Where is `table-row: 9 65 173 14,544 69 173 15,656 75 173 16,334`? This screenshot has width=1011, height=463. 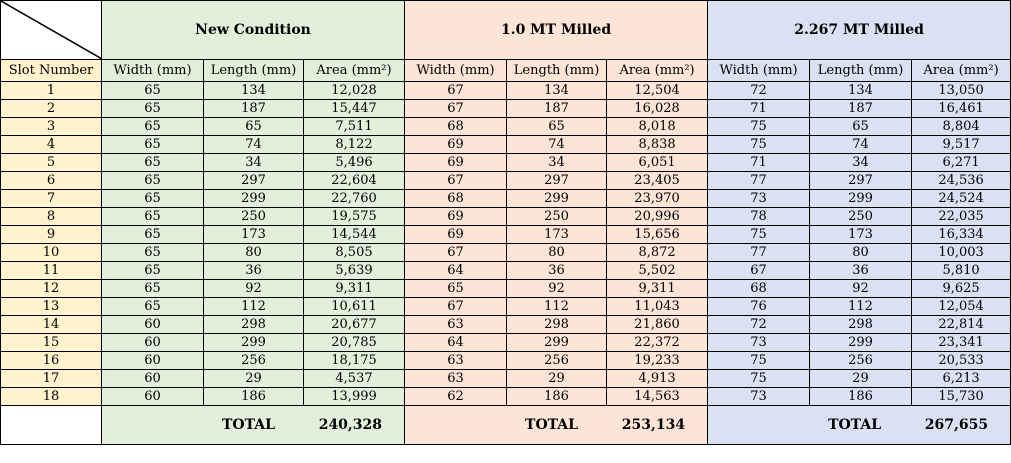 table-row: 9 65 173 14,544 69 173 15,656 75 173 16,334 is located at coordinates (505, 234).